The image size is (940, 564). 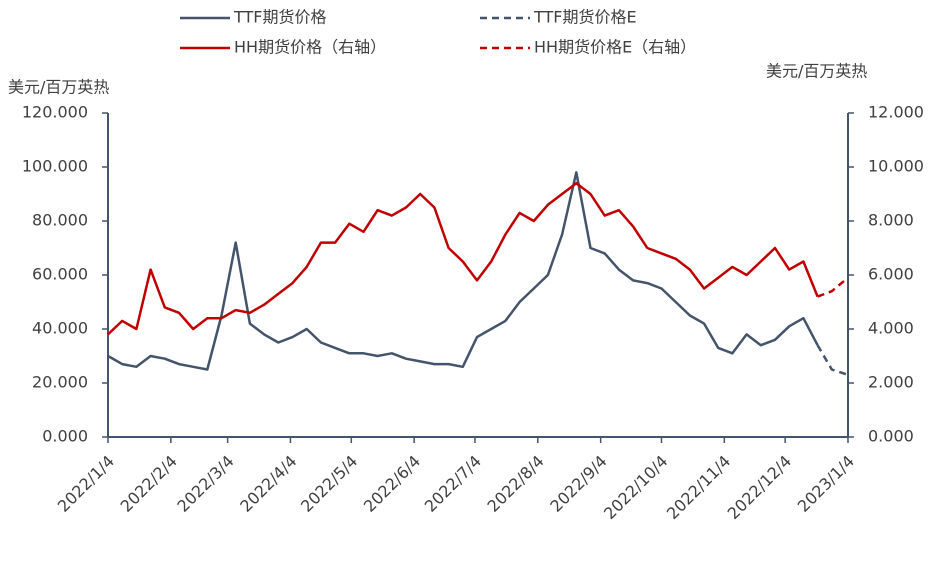 What do you see at coordinates (615, 47) in the screenshot?
I see `legend-label: HH期货价格E（右轴）` at bounding box center [615, 47].